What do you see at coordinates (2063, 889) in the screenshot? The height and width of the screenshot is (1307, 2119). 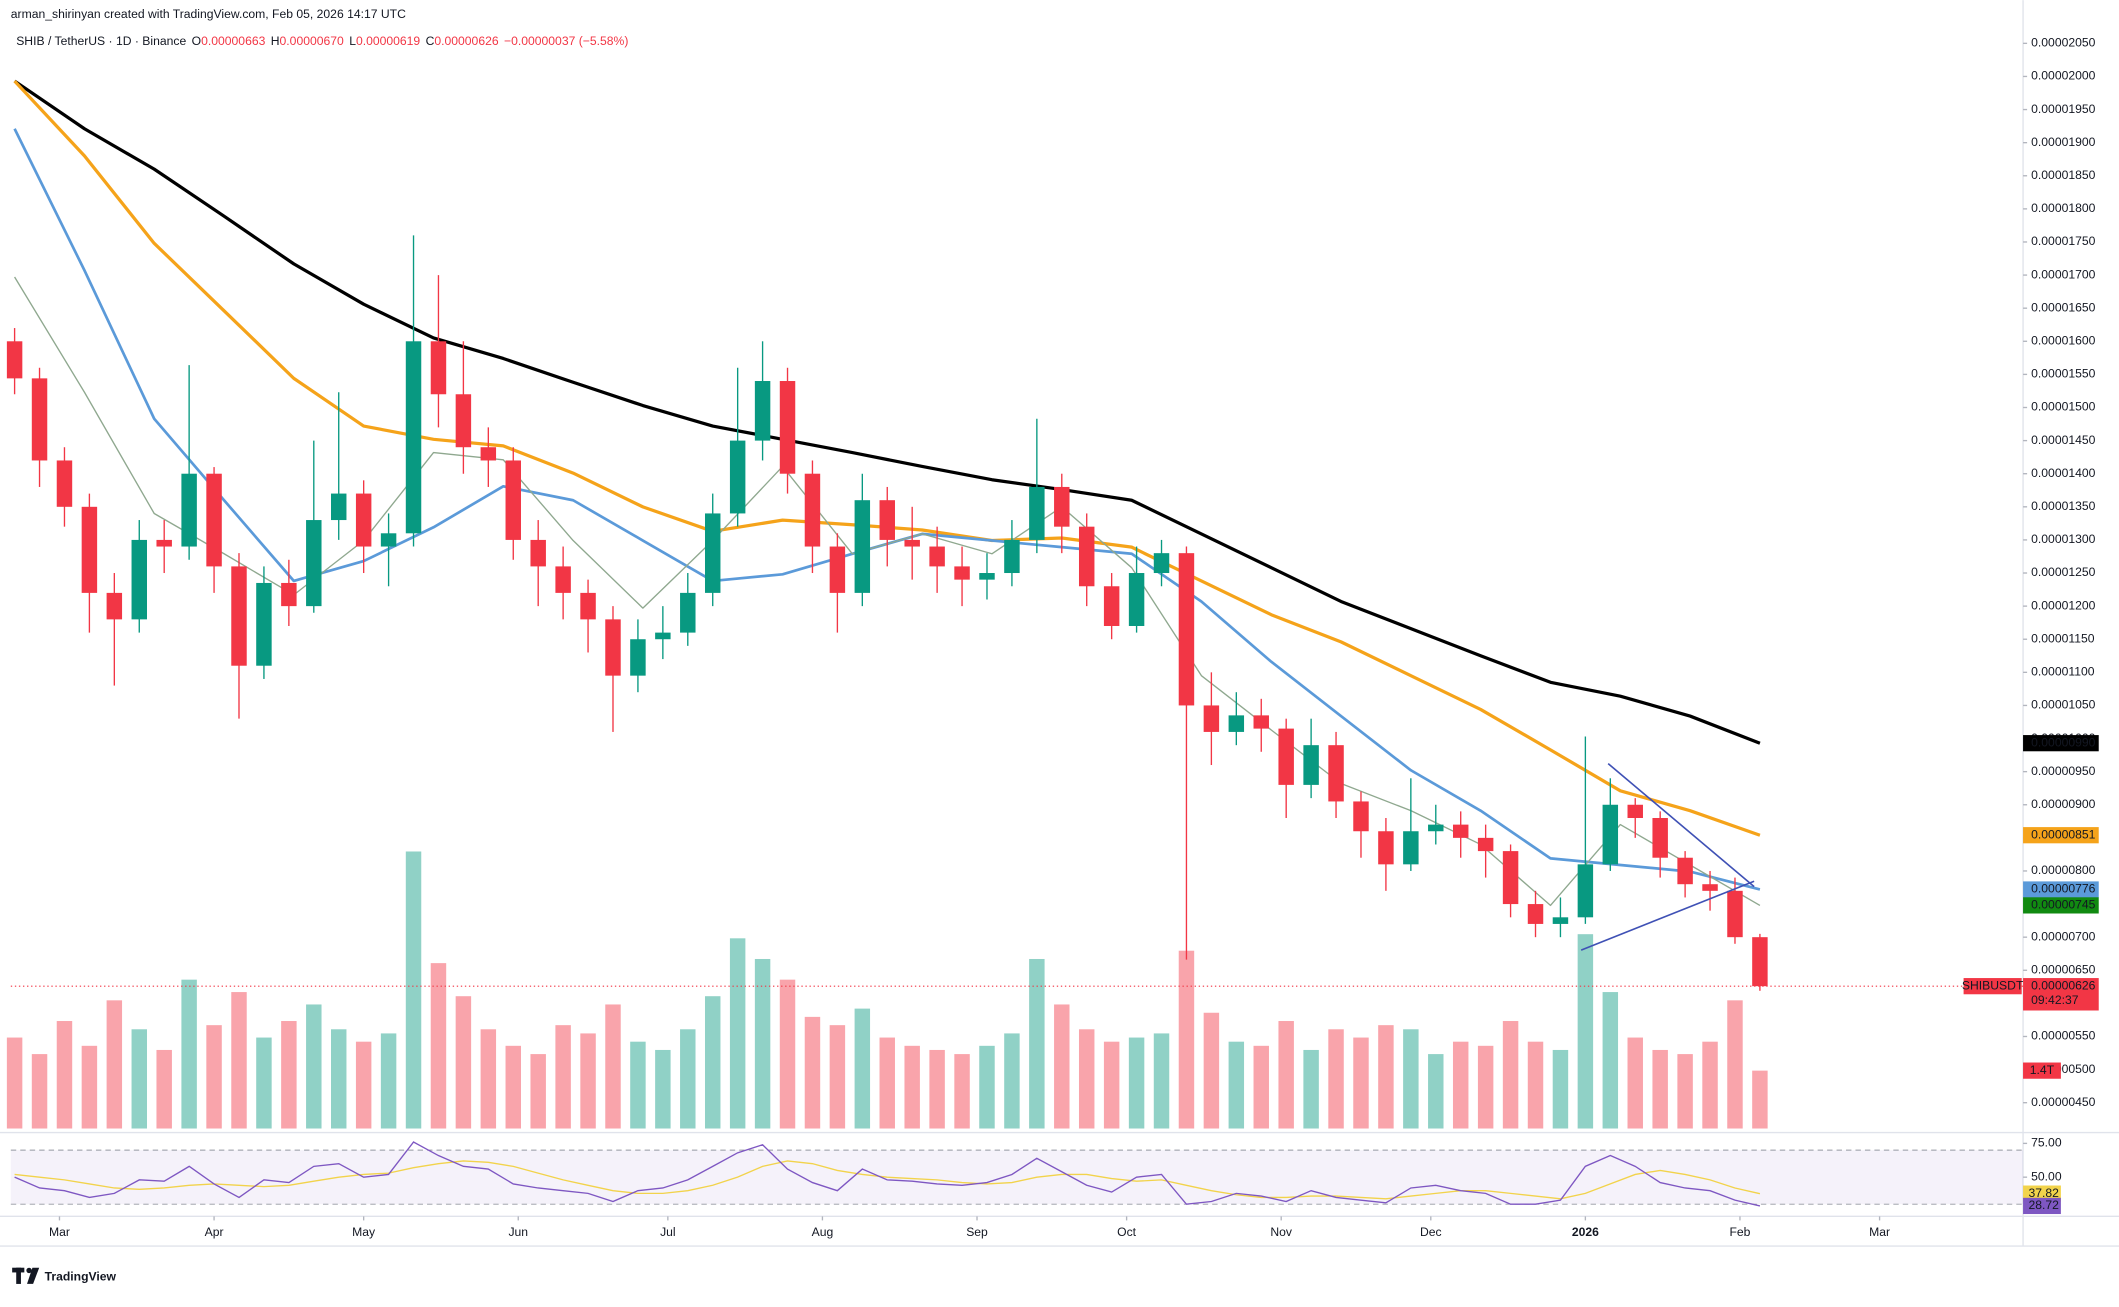 I see `ma-label: 0.00000776` at bounding box center [2063, 889].